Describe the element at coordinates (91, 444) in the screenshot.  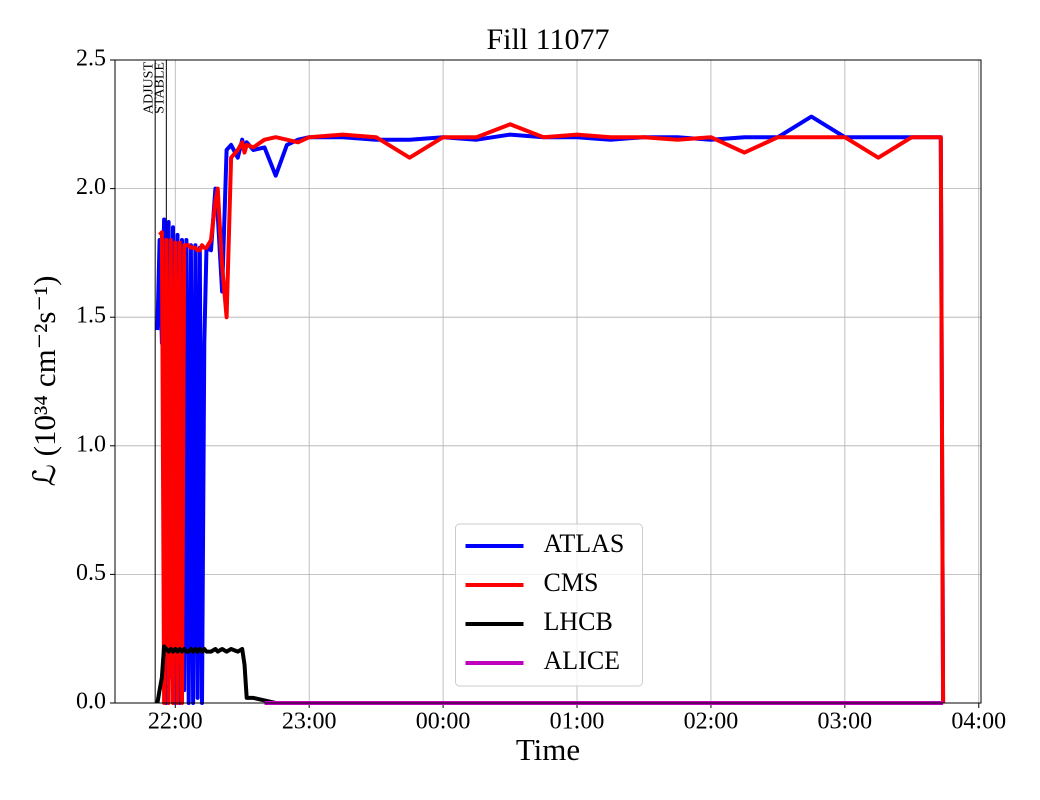
I see `y-tick-label: 1.0` at that location.